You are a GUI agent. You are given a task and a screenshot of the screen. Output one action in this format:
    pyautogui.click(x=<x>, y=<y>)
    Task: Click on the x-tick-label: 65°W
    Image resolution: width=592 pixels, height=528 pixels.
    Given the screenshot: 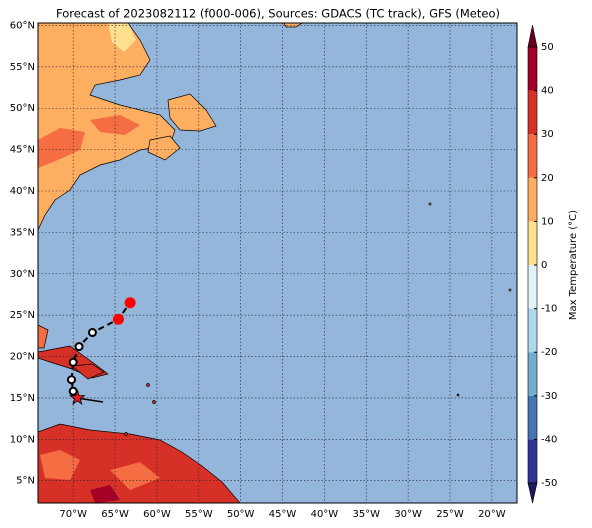 What is the action you would take?
    pyautogui.click(x=115, y=514)
    